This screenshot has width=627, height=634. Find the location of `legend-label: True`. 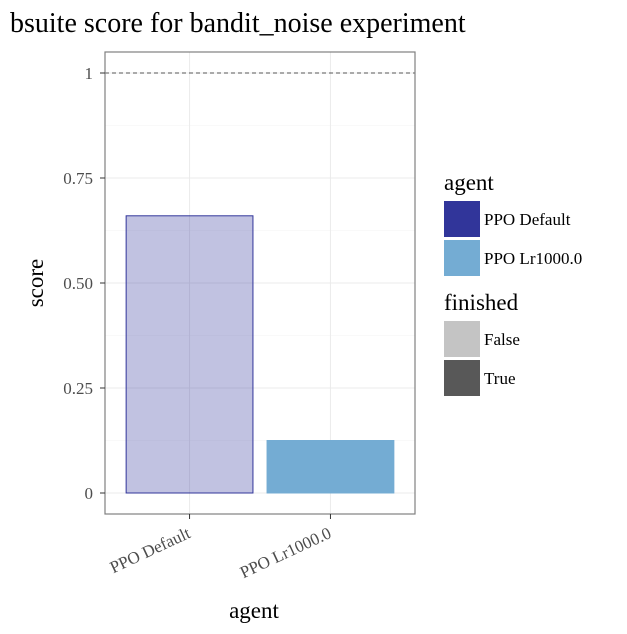

legend-label: True is located at coordinates (500, 378).